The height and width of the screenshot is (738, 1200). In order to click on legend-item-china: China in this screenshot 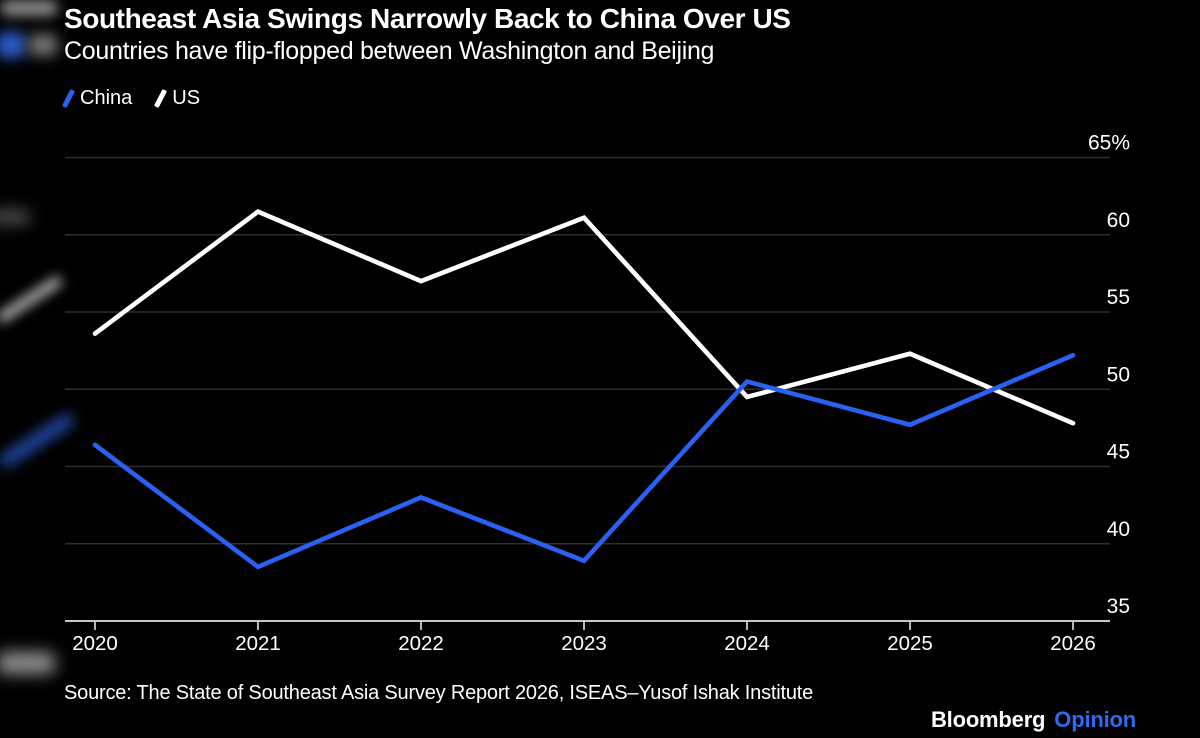, I will do `click(97, 98)`.